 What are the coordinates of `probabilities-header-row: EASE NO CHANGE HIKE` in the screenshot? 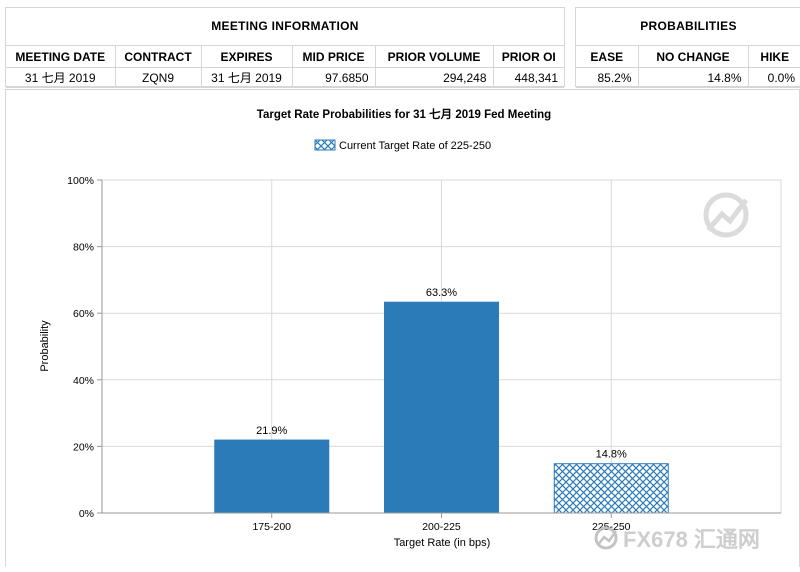 It's located at (688, 57).